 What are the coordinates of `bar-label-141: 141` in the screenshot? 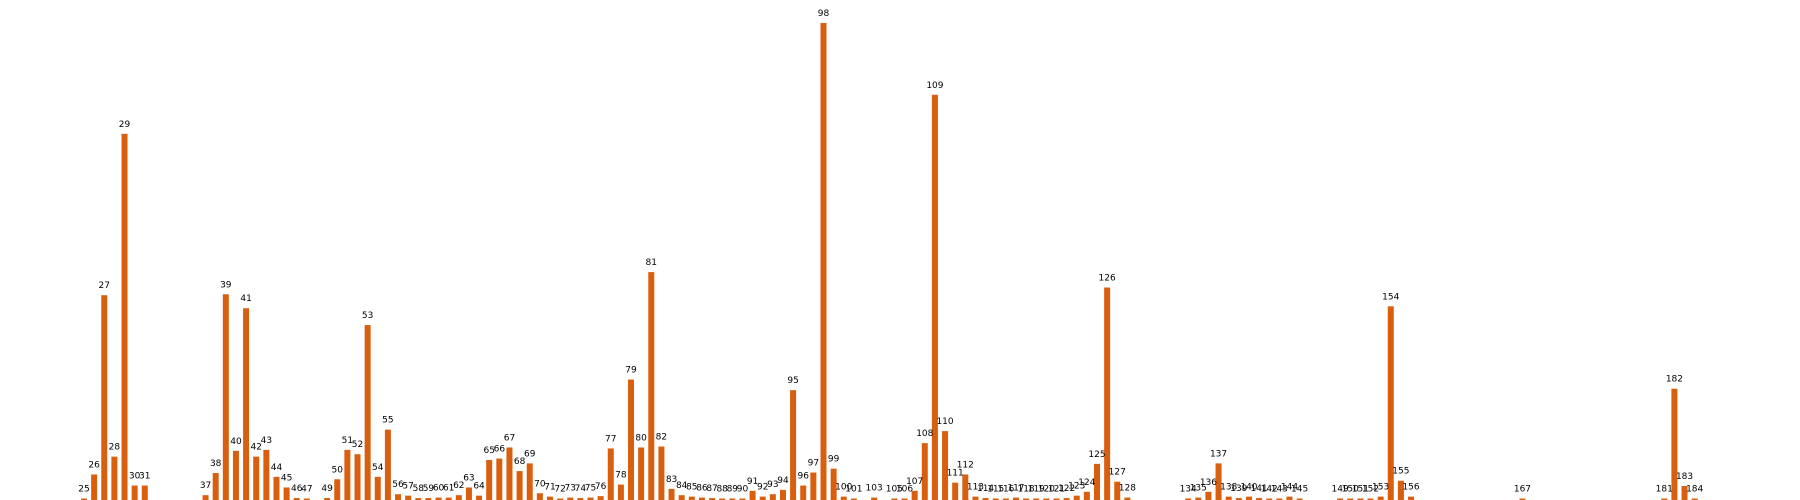 It's located at (1258, 489).